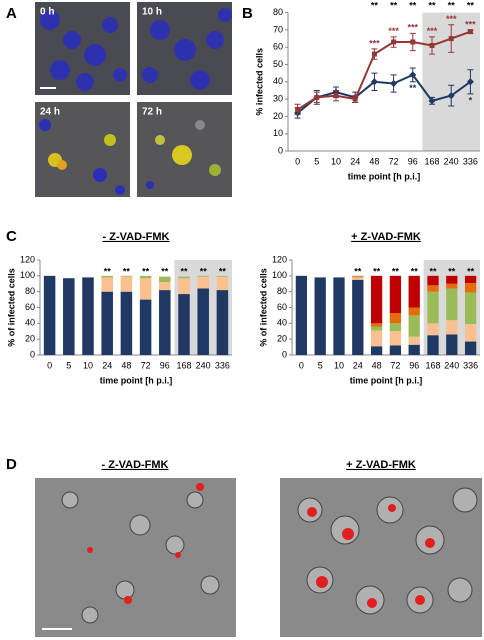  Describe the element at coordinates (432, 365) in the screenshot. I see `x-tick-label: 168` at that location.